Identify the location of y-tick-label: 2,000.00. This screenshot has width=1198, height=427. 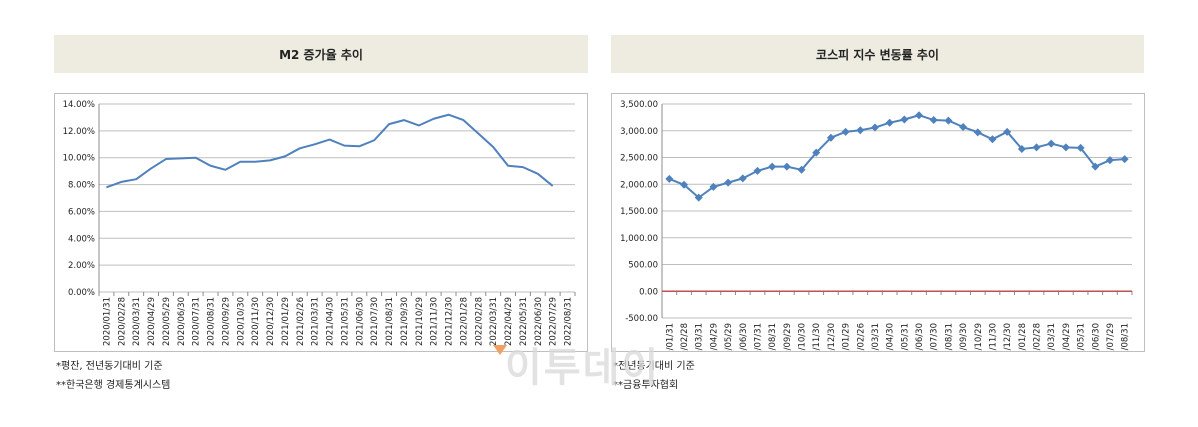
(639, 185).